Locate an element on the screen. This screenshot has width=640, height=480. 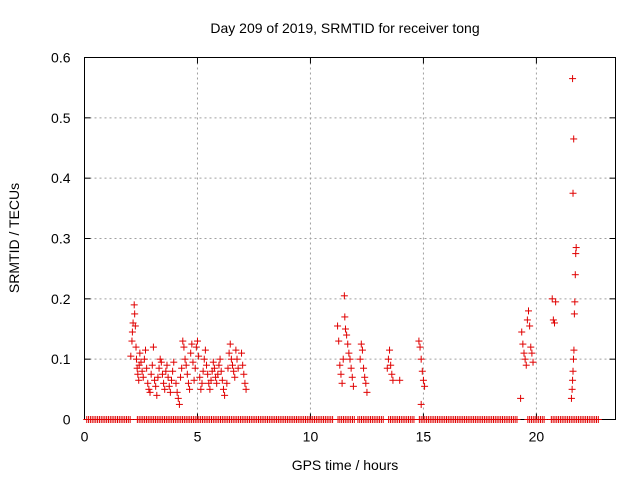
x-tick-label: 20 is located at coordinates (537, 437).